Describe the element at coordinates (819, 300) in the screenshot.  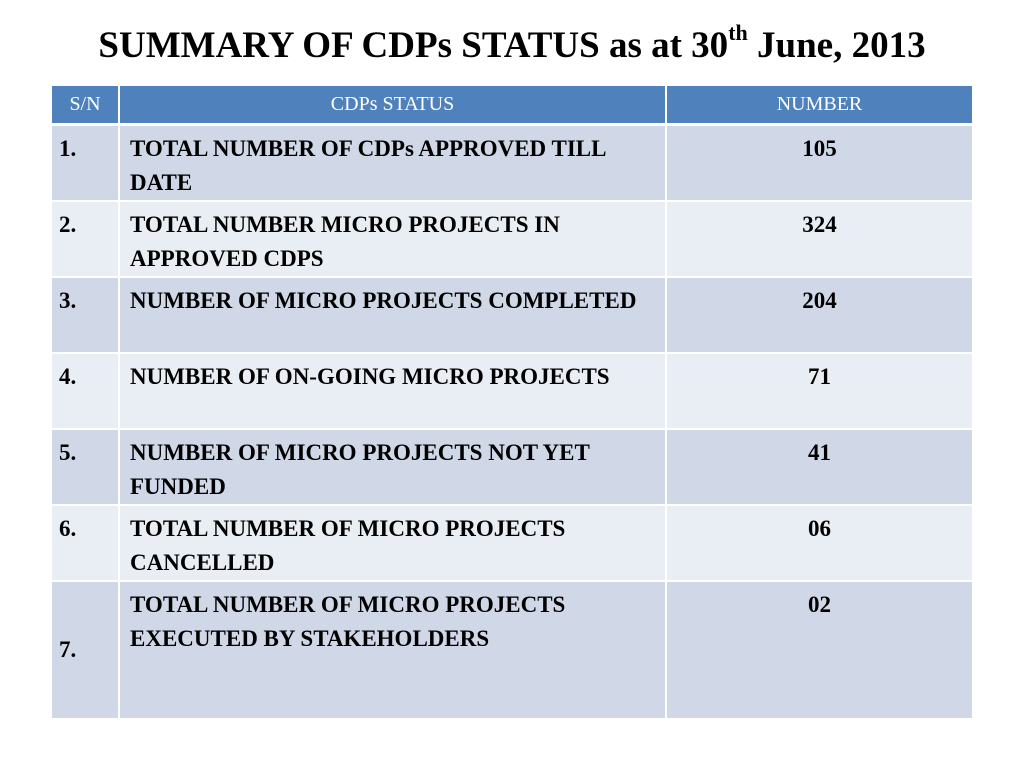
I see `row-number: 204` at that location.